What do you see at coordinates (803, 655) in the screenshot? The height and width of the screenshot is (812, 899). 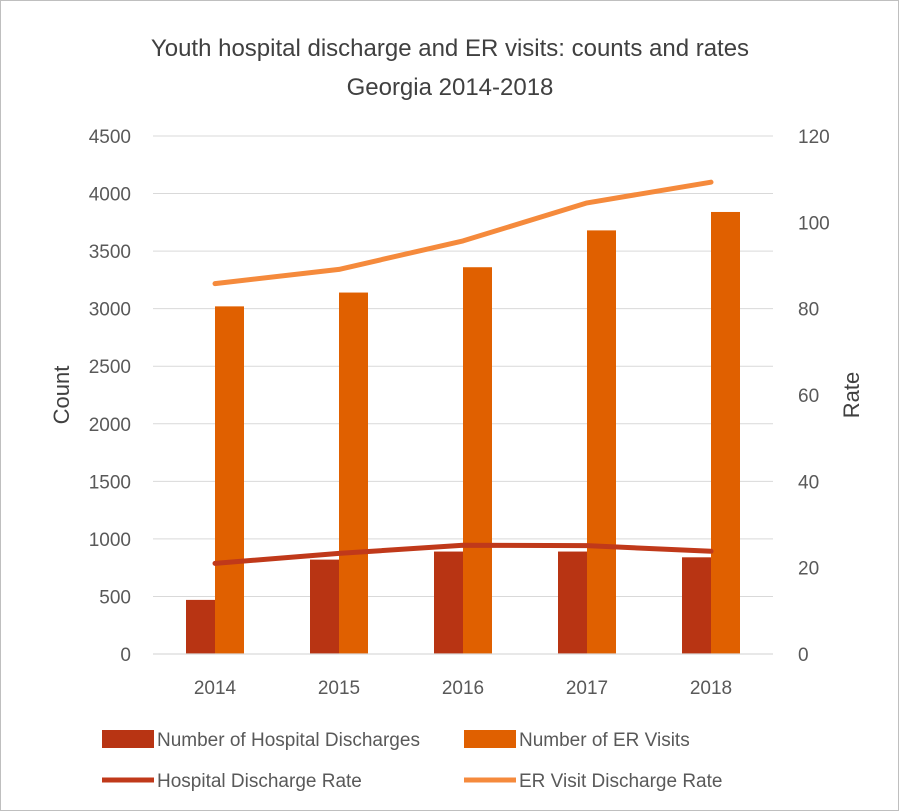 I see `y2-tick-label: 0` at bounding box center [803, 655].